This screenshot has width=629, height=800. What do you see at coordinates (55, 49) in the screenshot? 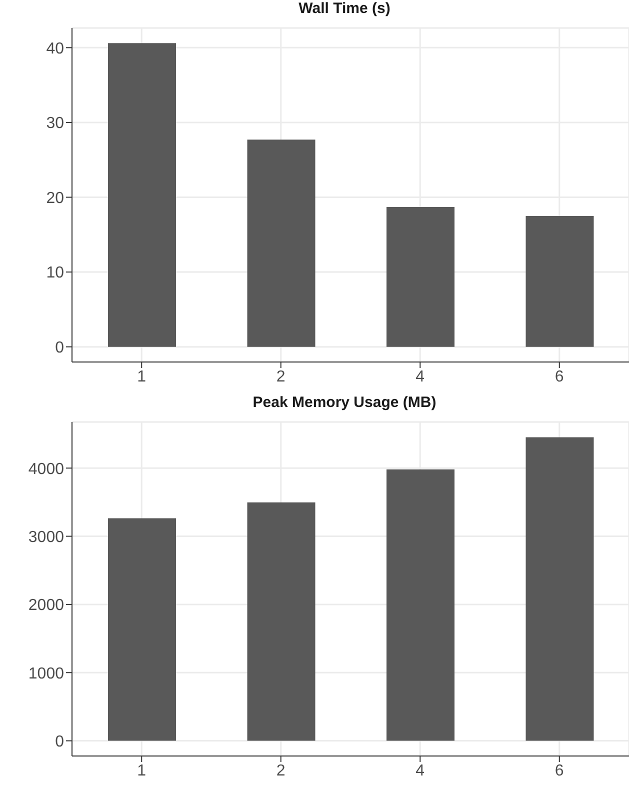
I see `y-tick-label: 40` at bounding box center [55, 49].